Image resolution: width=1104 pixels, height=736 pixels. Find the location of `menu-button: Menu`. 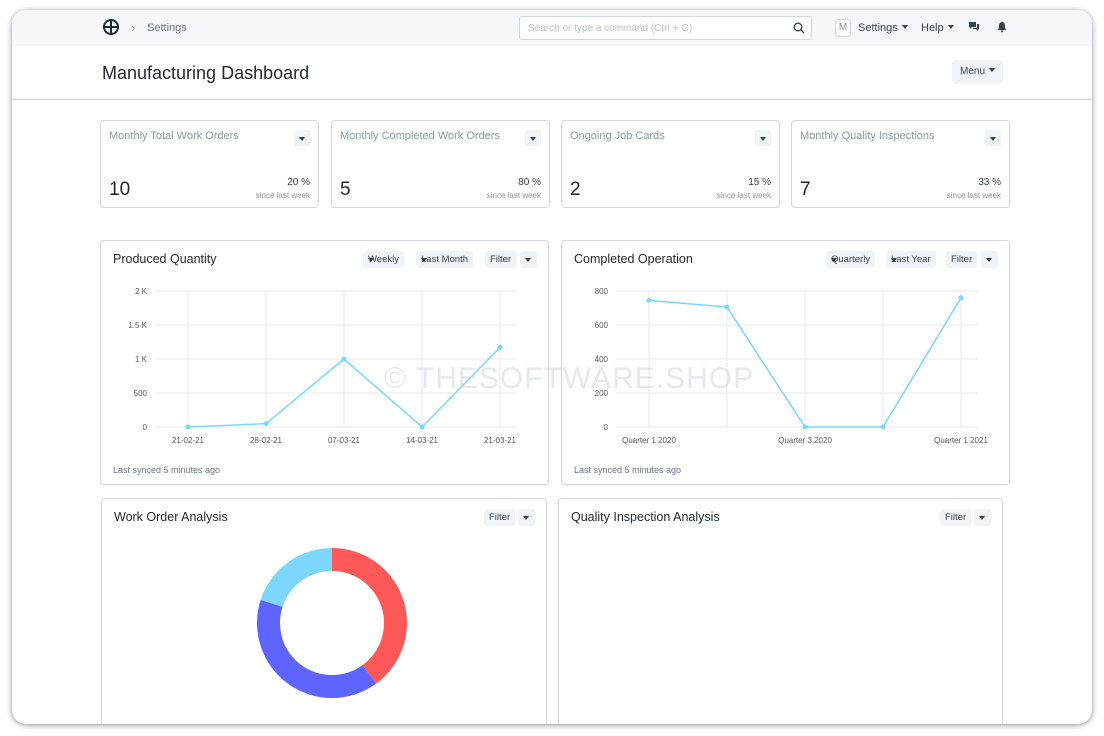

menu-button: Menu is located at coordinates (977, 72).